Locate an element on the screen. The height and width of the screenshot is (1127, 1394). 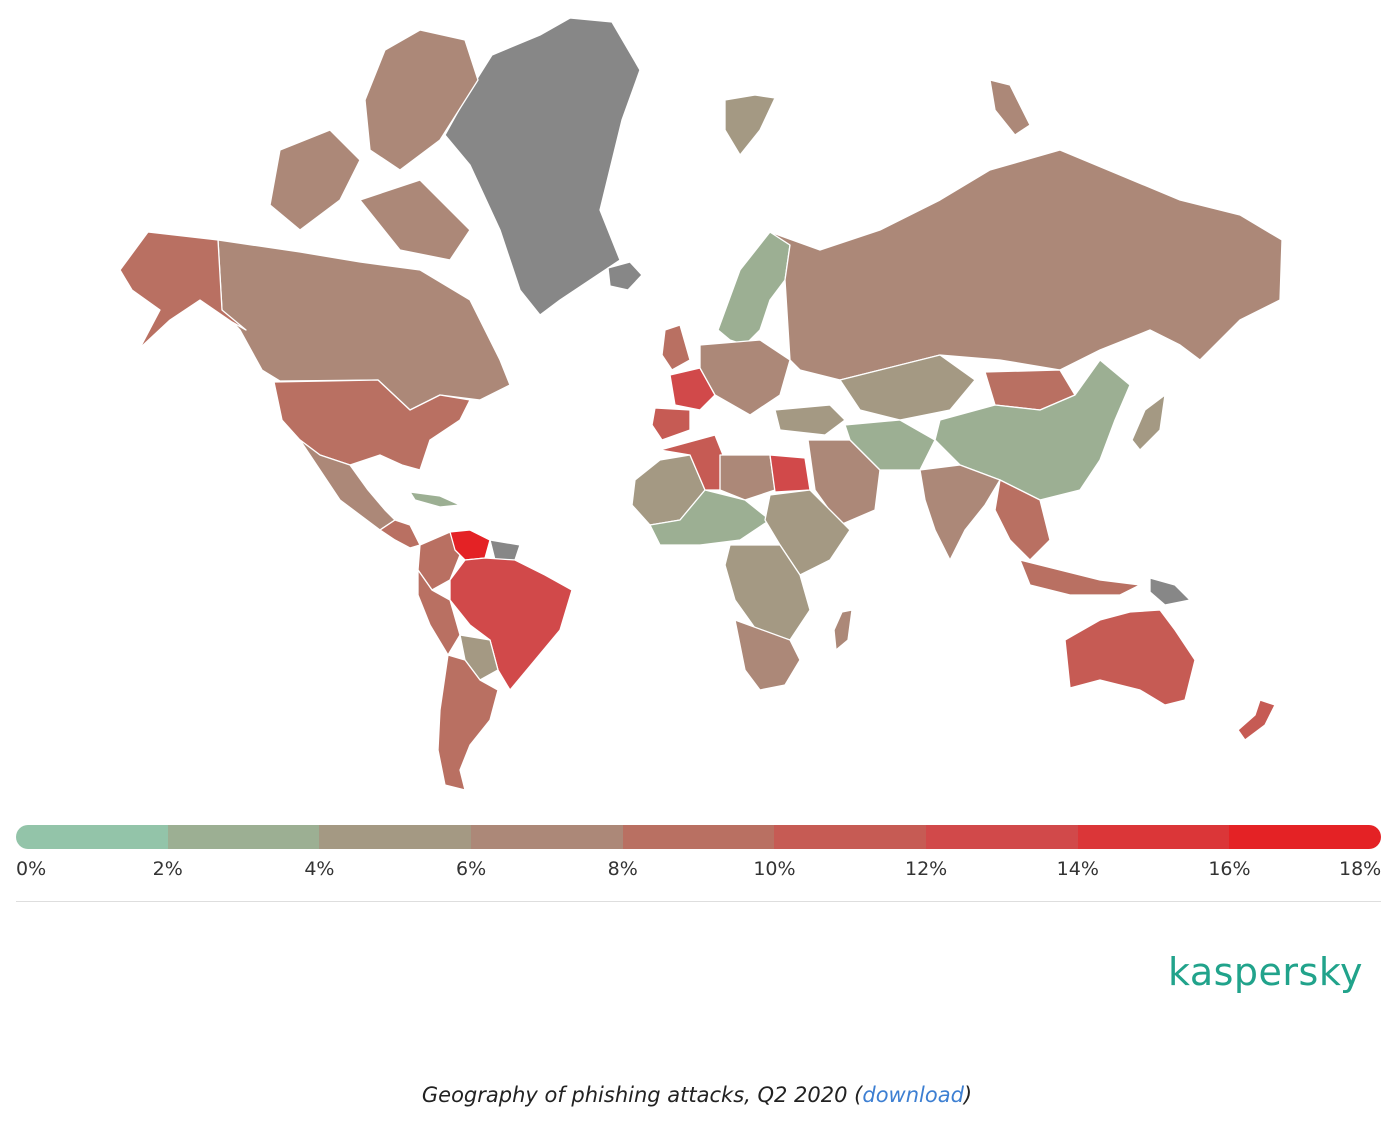
region-argentina is located at coordinates (468, 722).